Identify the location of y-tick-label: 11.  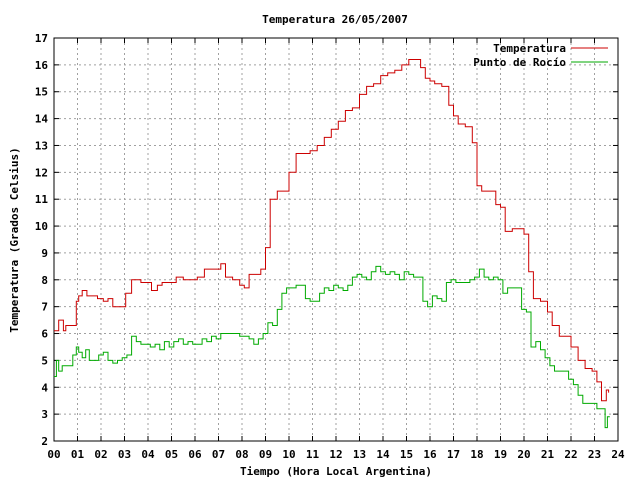
(42, 199).